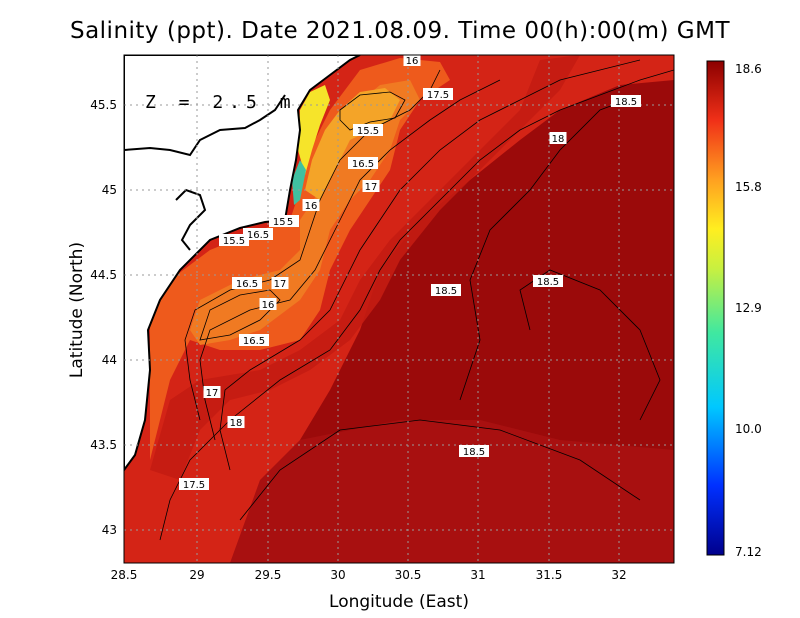  What do you see at coordinates (103, 275) in the screenshot?
I see `y-tick: 44.5` at bounding box center [103, 275].